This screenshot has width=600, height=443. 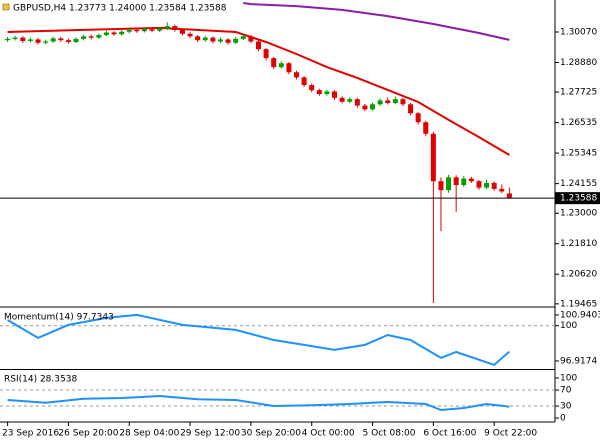 I want to click on y-tick-label: 0, so click(x=563, y=419).